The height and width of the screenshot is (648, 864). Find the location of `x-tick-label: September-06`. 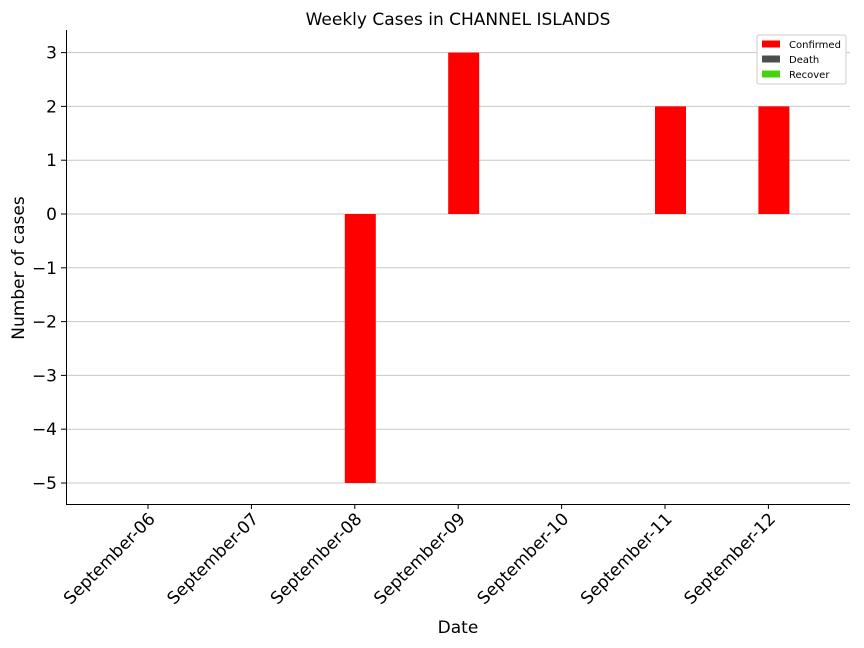

x-tick-label: September-06 is located at coordinates (109, 558).